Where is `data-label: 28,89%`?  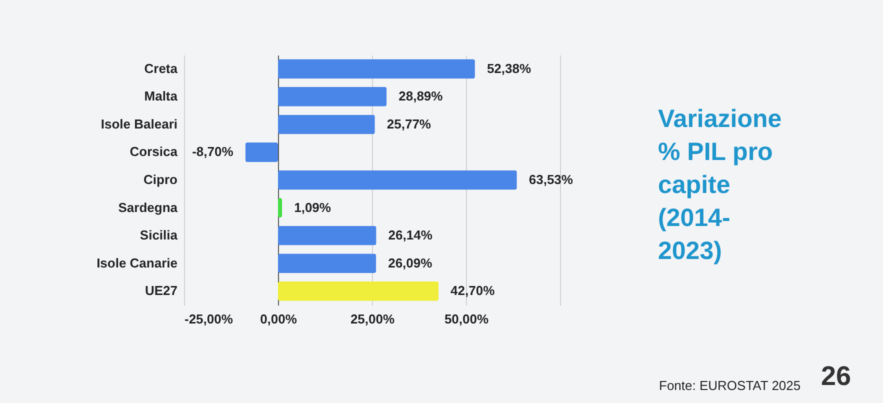 data-label: 28,89% is located at coordinates (421, 96).